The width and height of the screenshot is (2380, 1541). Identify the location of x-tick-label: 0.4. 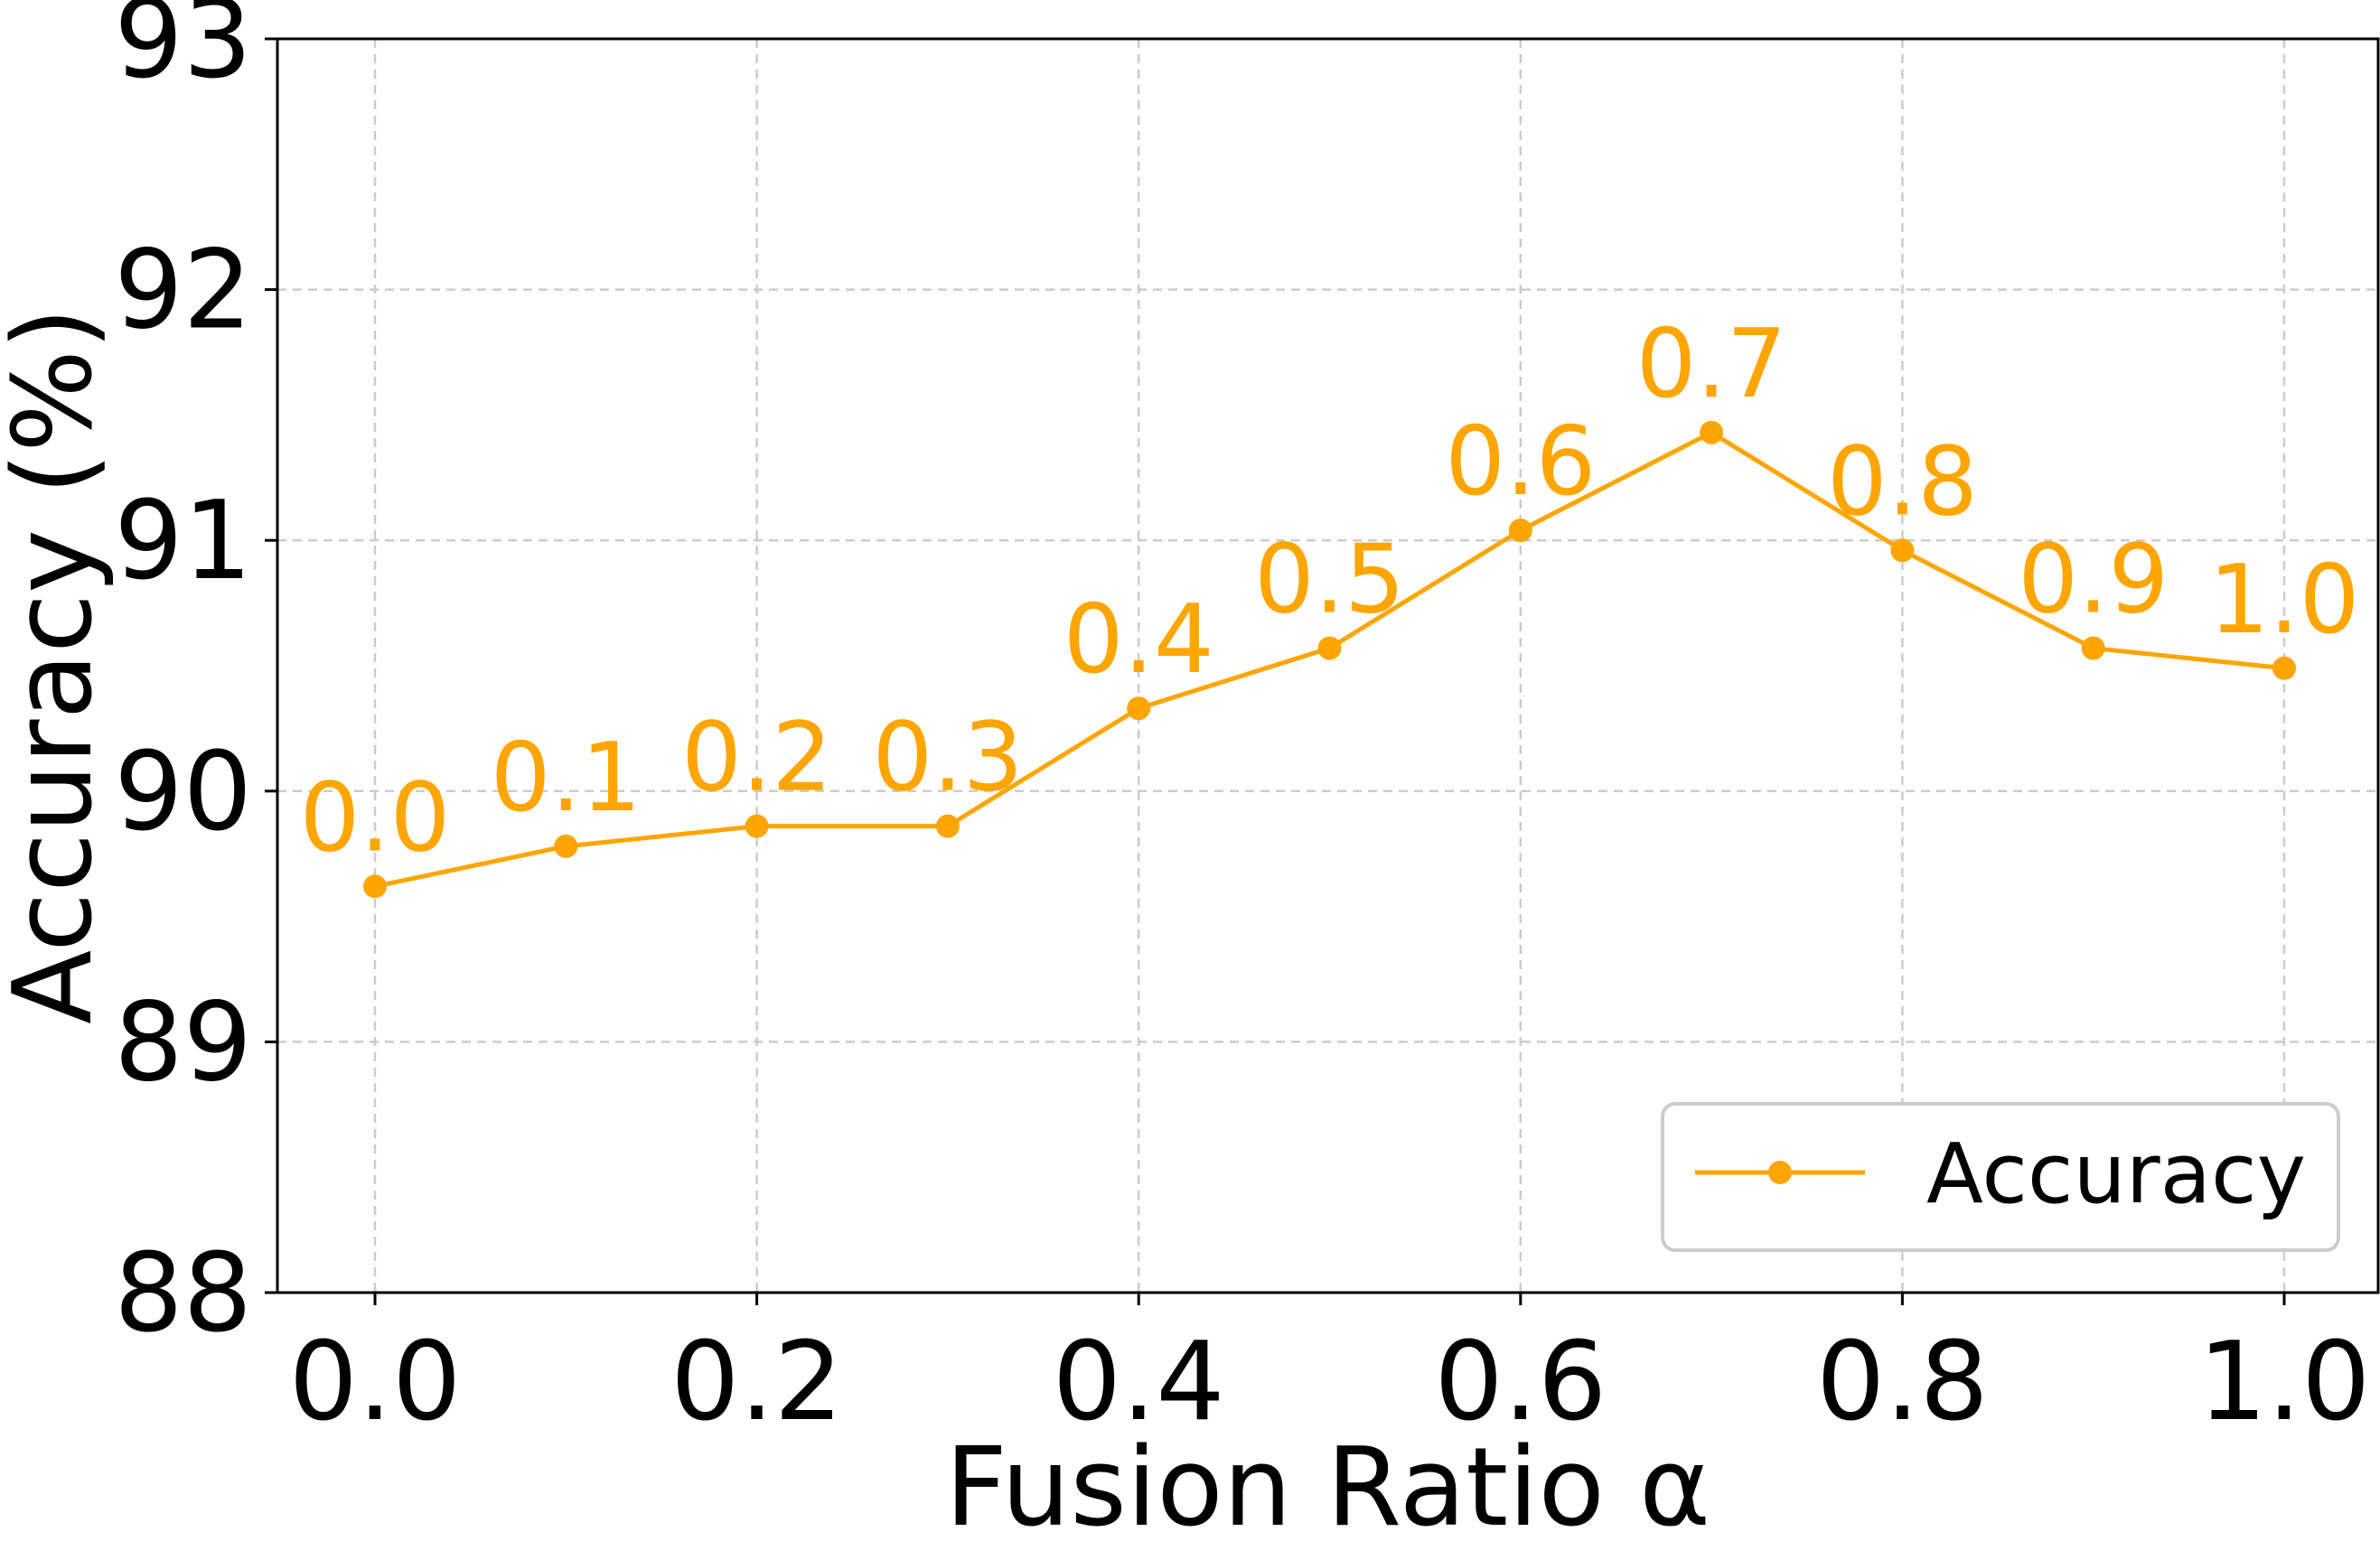
(1139, 1382).